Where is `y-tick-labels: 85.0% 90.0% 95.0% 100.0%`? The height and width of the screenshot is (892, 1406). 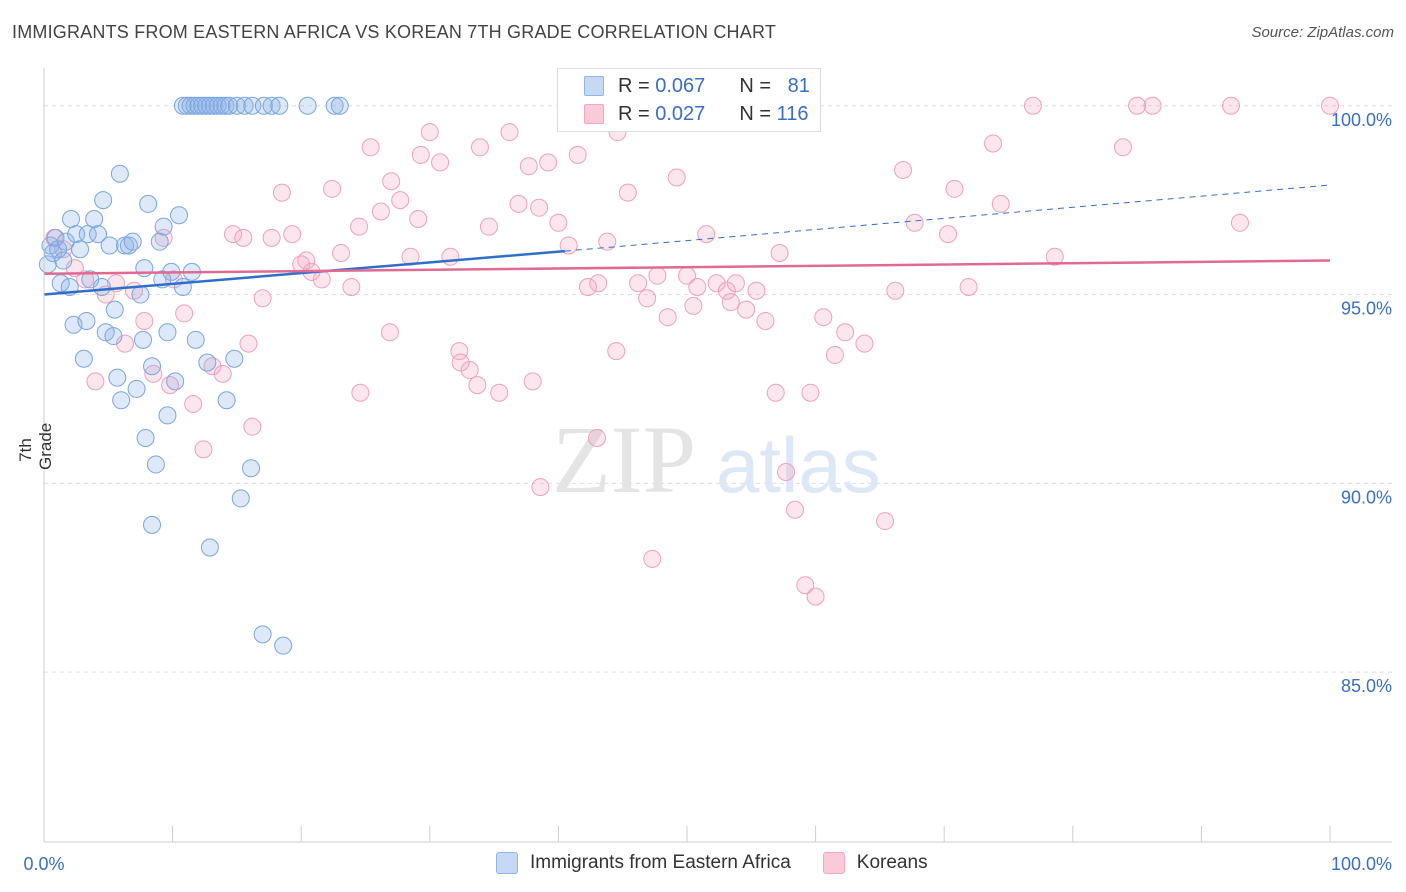 y-tick-labels: 85.0% 90.0% 95.0% 100.0% is located at coordinates (1361, 403).